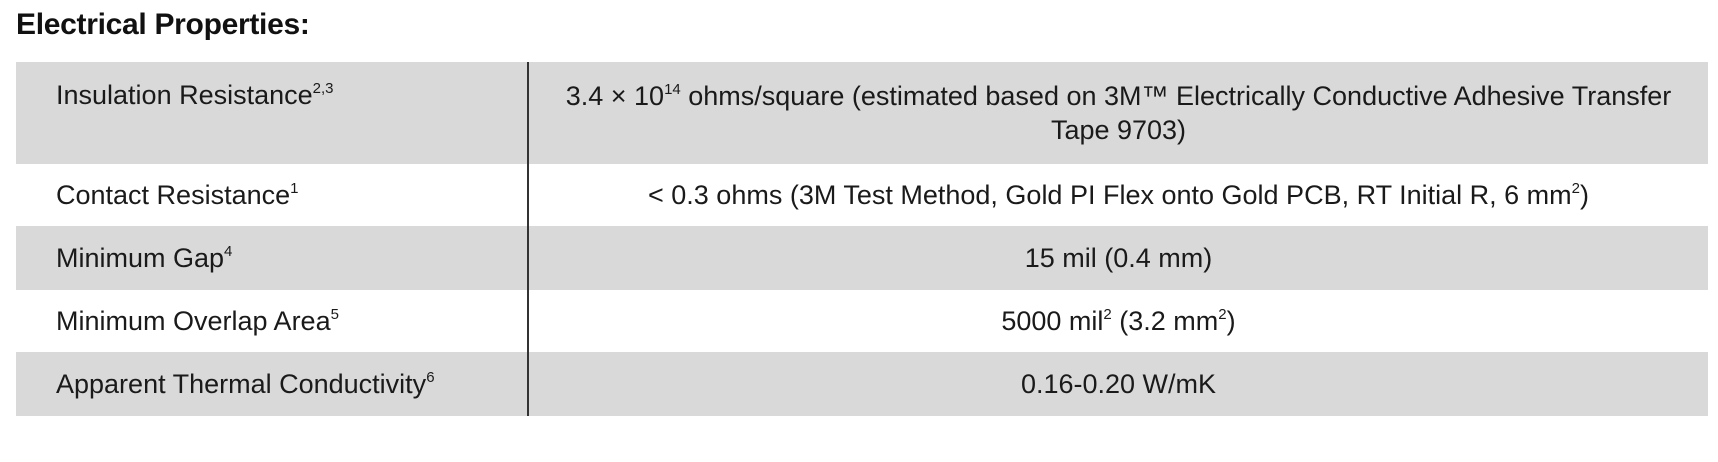 This screenshot has width=1718, height=462. What do you see at coordinates (1231, 321) in the screenshot?
I see `property-value-close: )` at bounding box center [1231, 321].